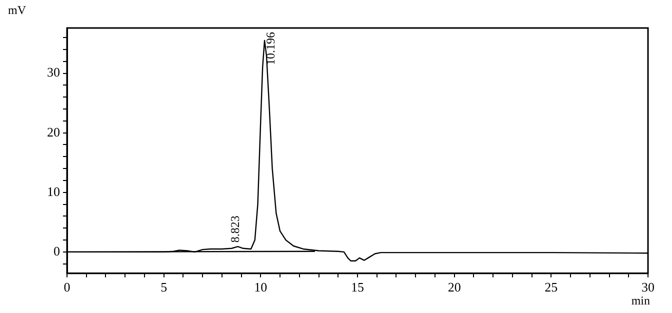  What do you see at coordinates (235, 229) in the screenshot?
I see `annotation: 8.823` at bounding box center [235, 229].